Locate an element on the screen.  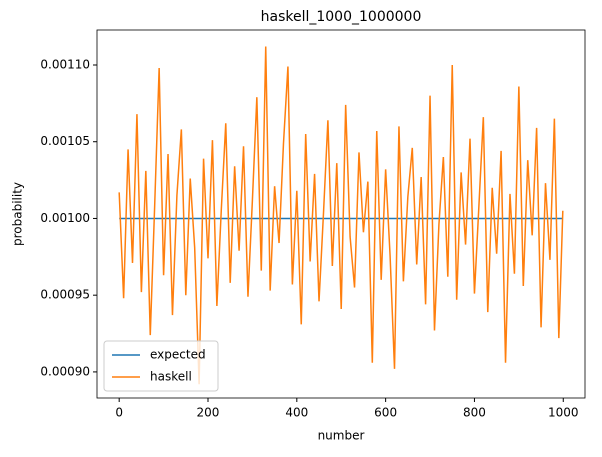
y-tick-label: 0.00105 is located at coordinates (65, 141).